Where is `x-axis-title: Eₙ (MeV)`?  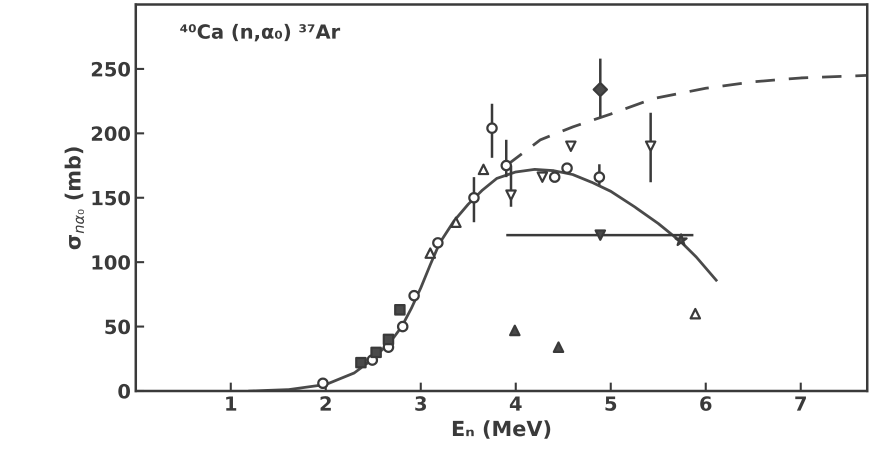
x-axis-title: Eₙ (MeV) is located at coordinates (501, 429).